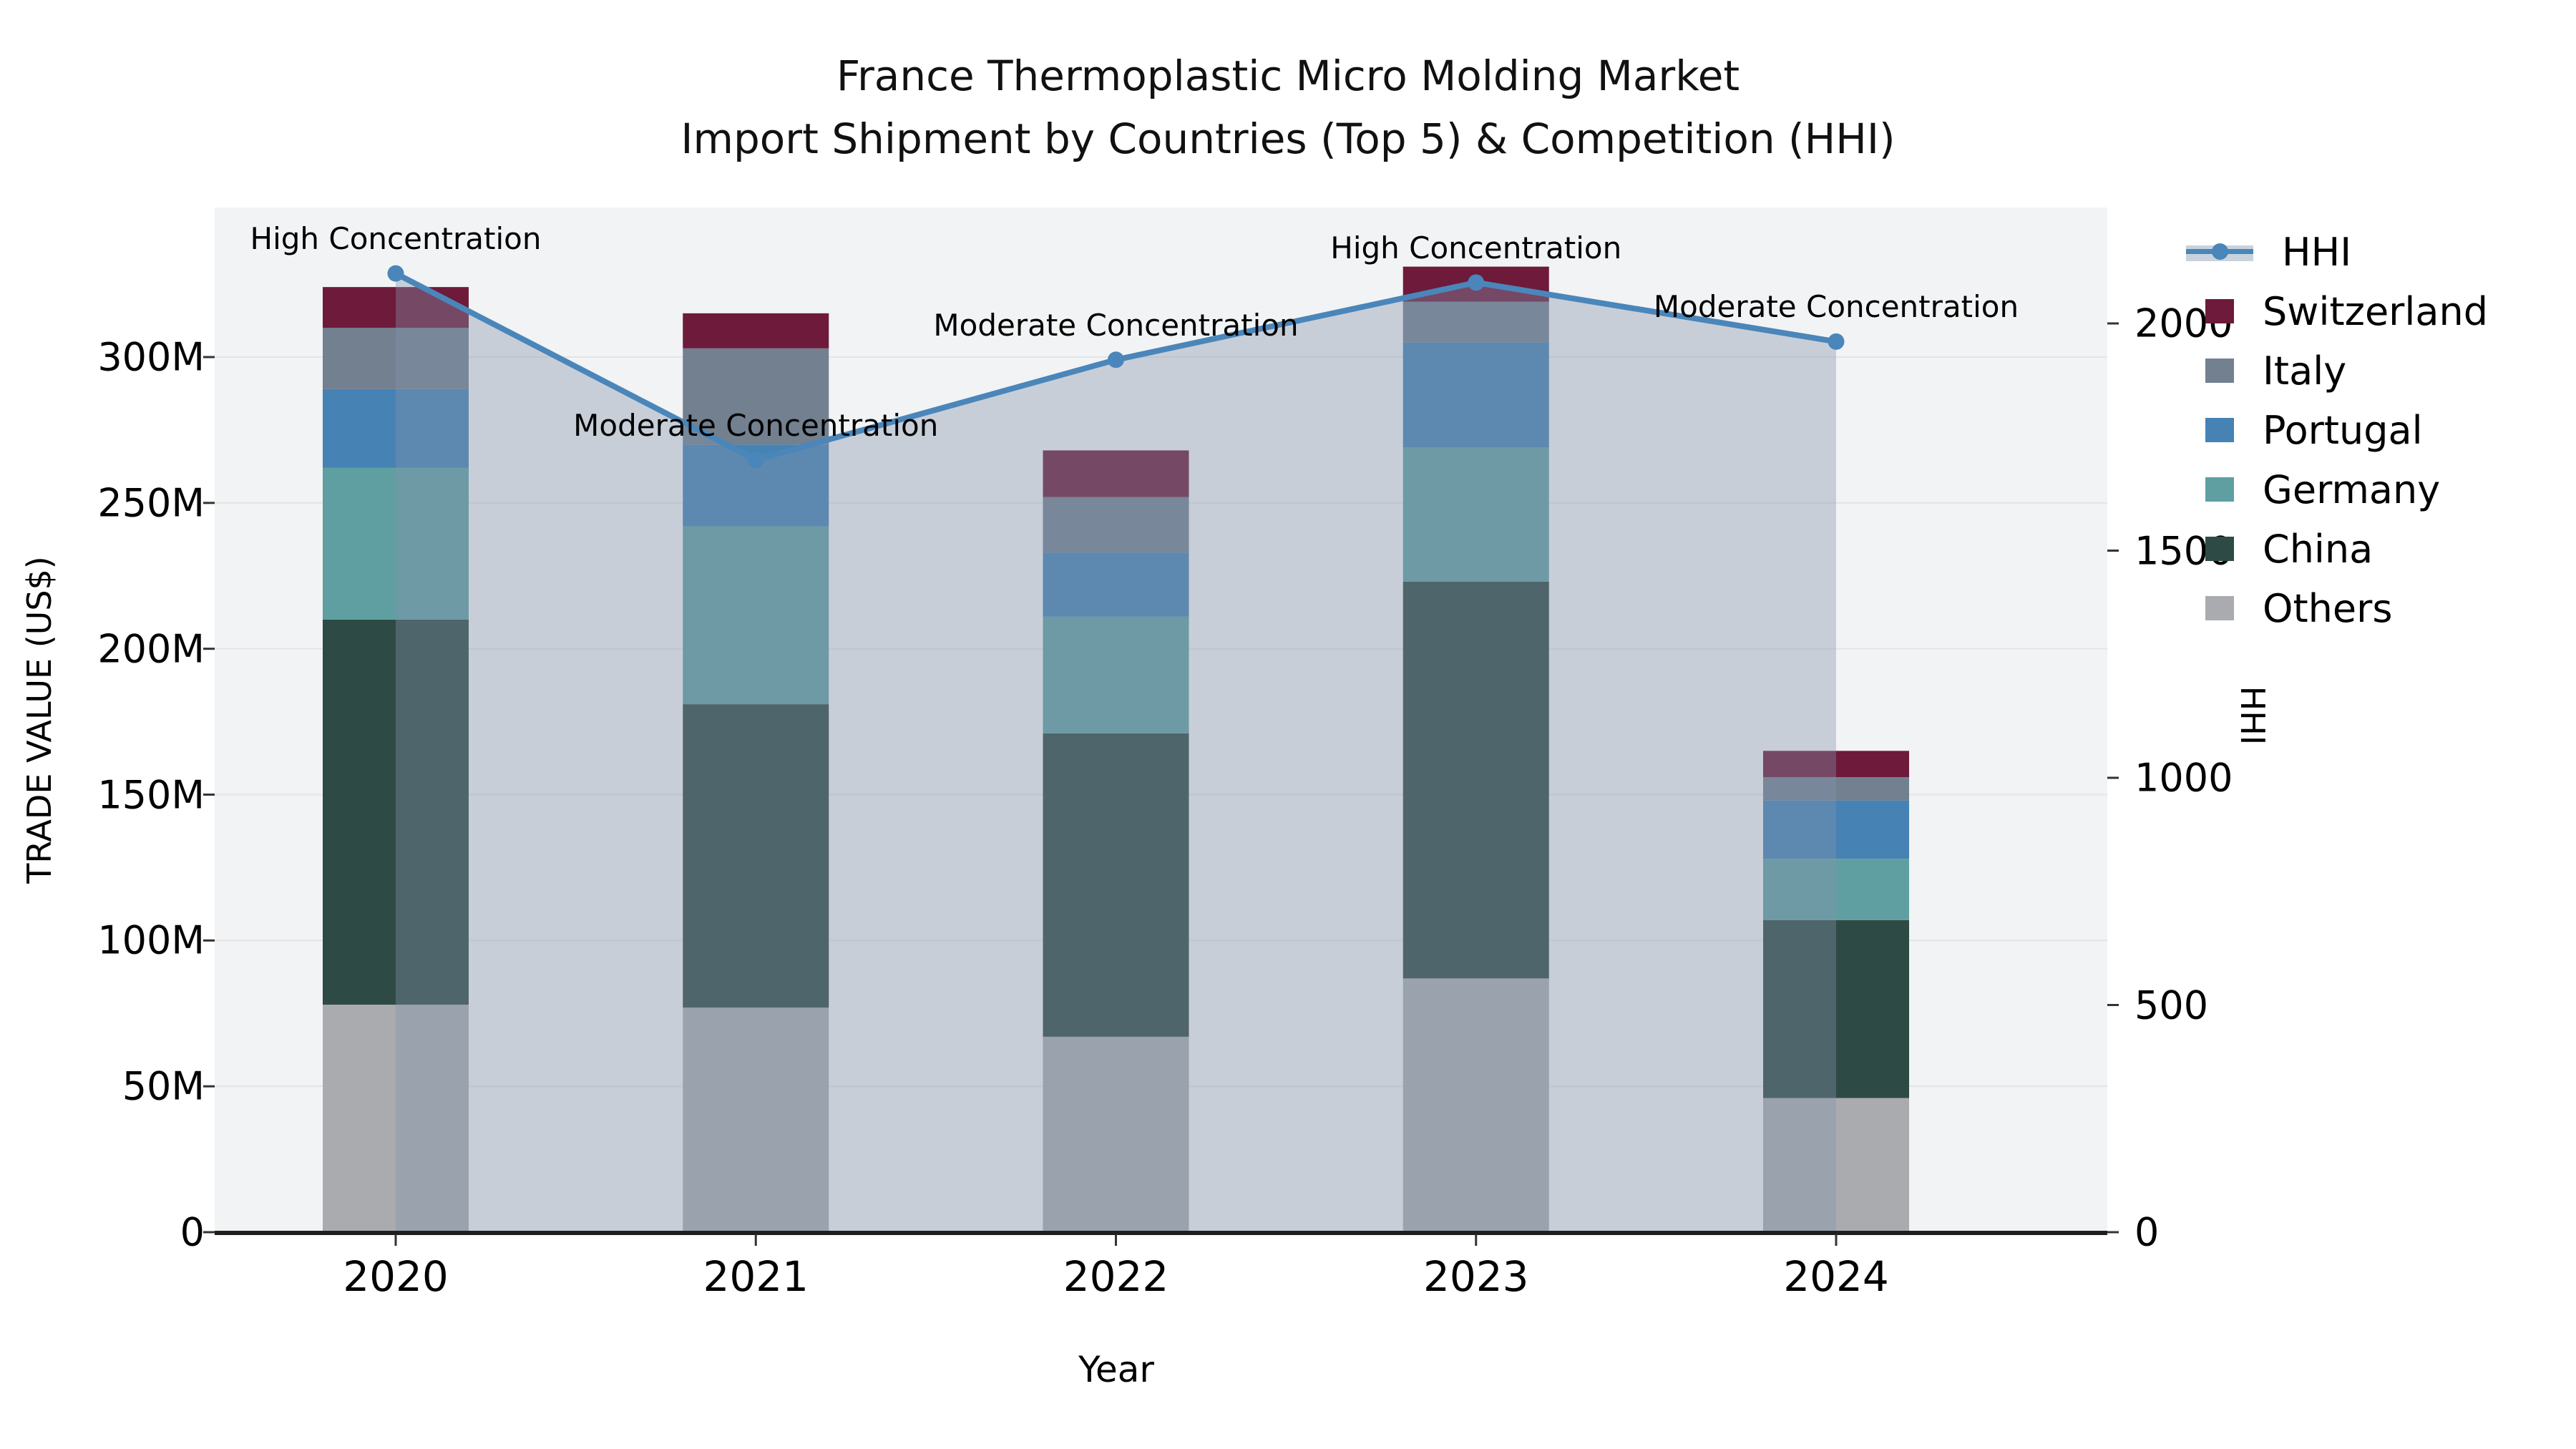 The image size is (2576, 1449). Describe the element at coordinates (1161, 1233) in the screenshot. I see `x-axis-spine` at that location.